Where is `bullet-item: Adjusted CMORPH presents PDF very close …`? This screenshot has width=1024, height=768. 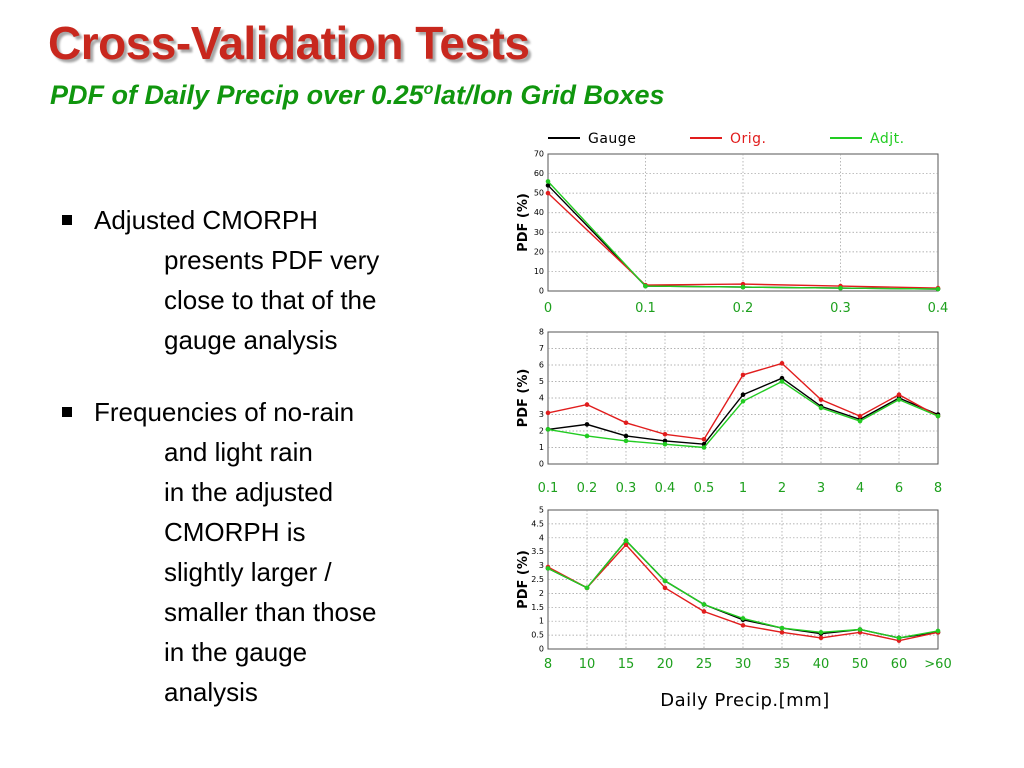 bullet-item: Adjusted CMORPH presents PDF very close … is located at coordinates (262, 280).